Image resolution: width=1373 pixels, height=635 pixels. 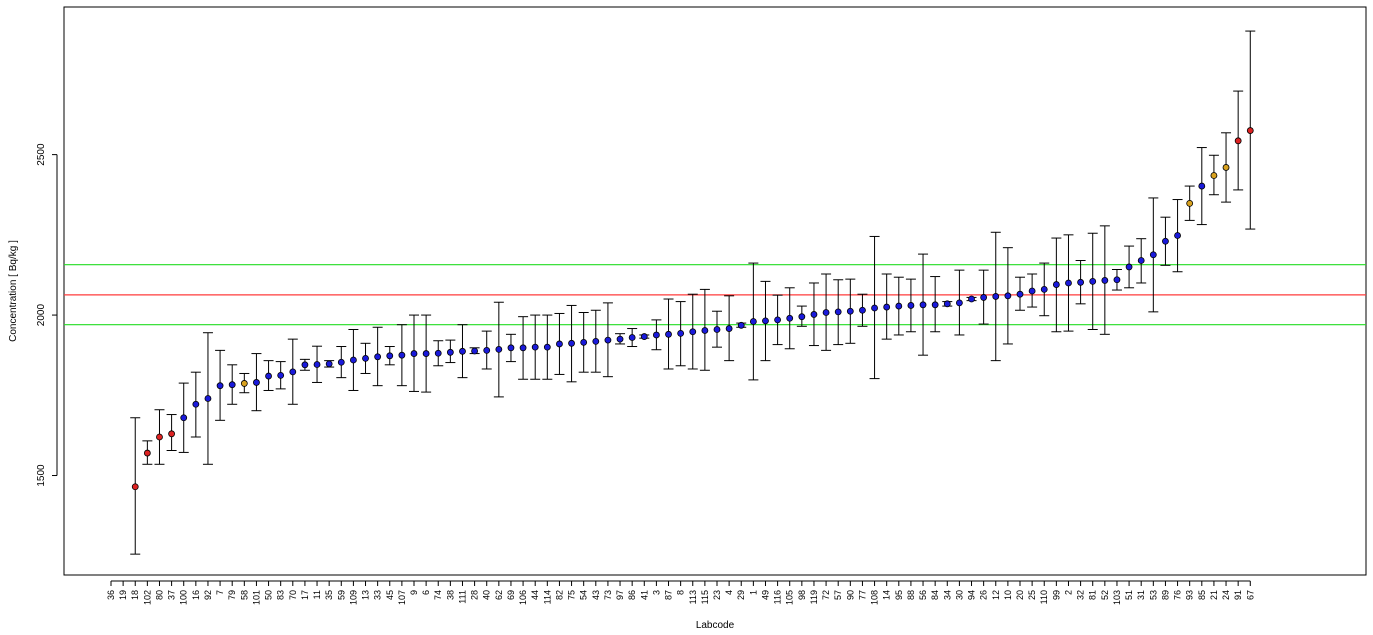 I want to click on x-tick-label: 13, so click(x=366, y=595).